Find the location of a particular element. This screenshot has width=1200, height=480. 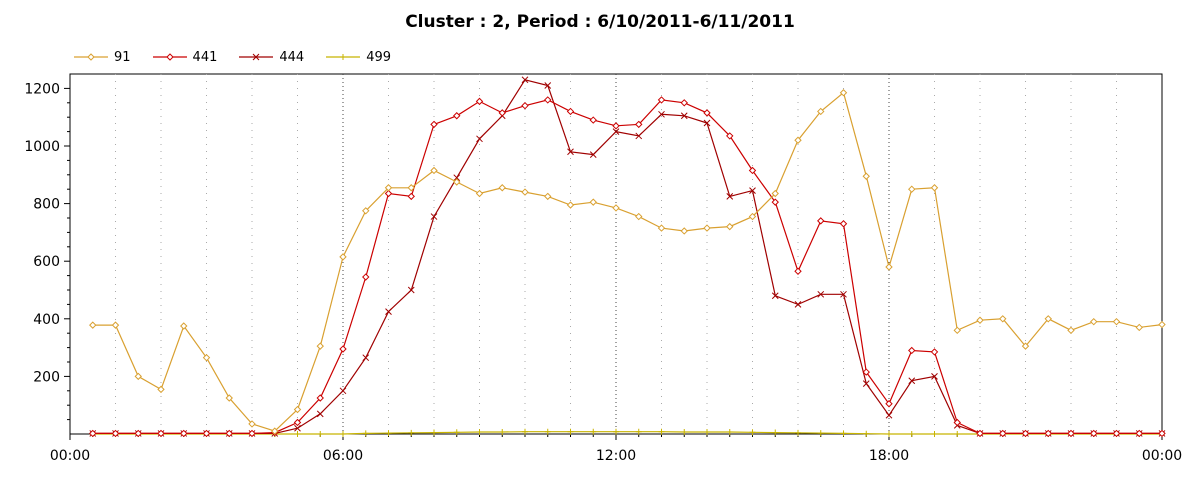

legend-label: 499 is located at coordinates (379, 57).